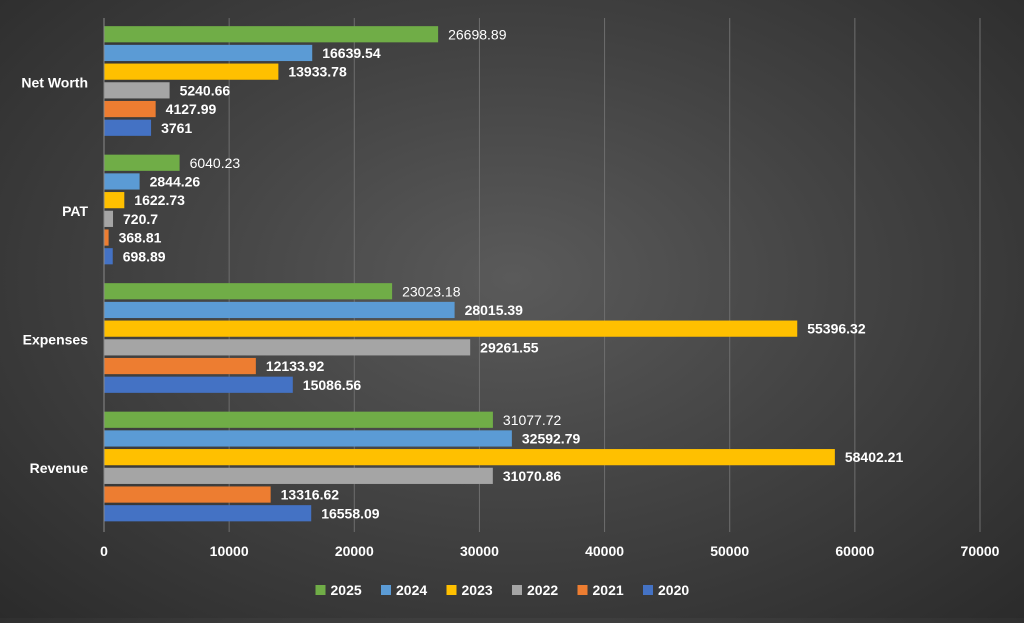 The width and height of the screenshot is (1024, 623). Describe the element at coordinates (532, 476) in the screenshot. I see `data-label: 31070.86` at that location.